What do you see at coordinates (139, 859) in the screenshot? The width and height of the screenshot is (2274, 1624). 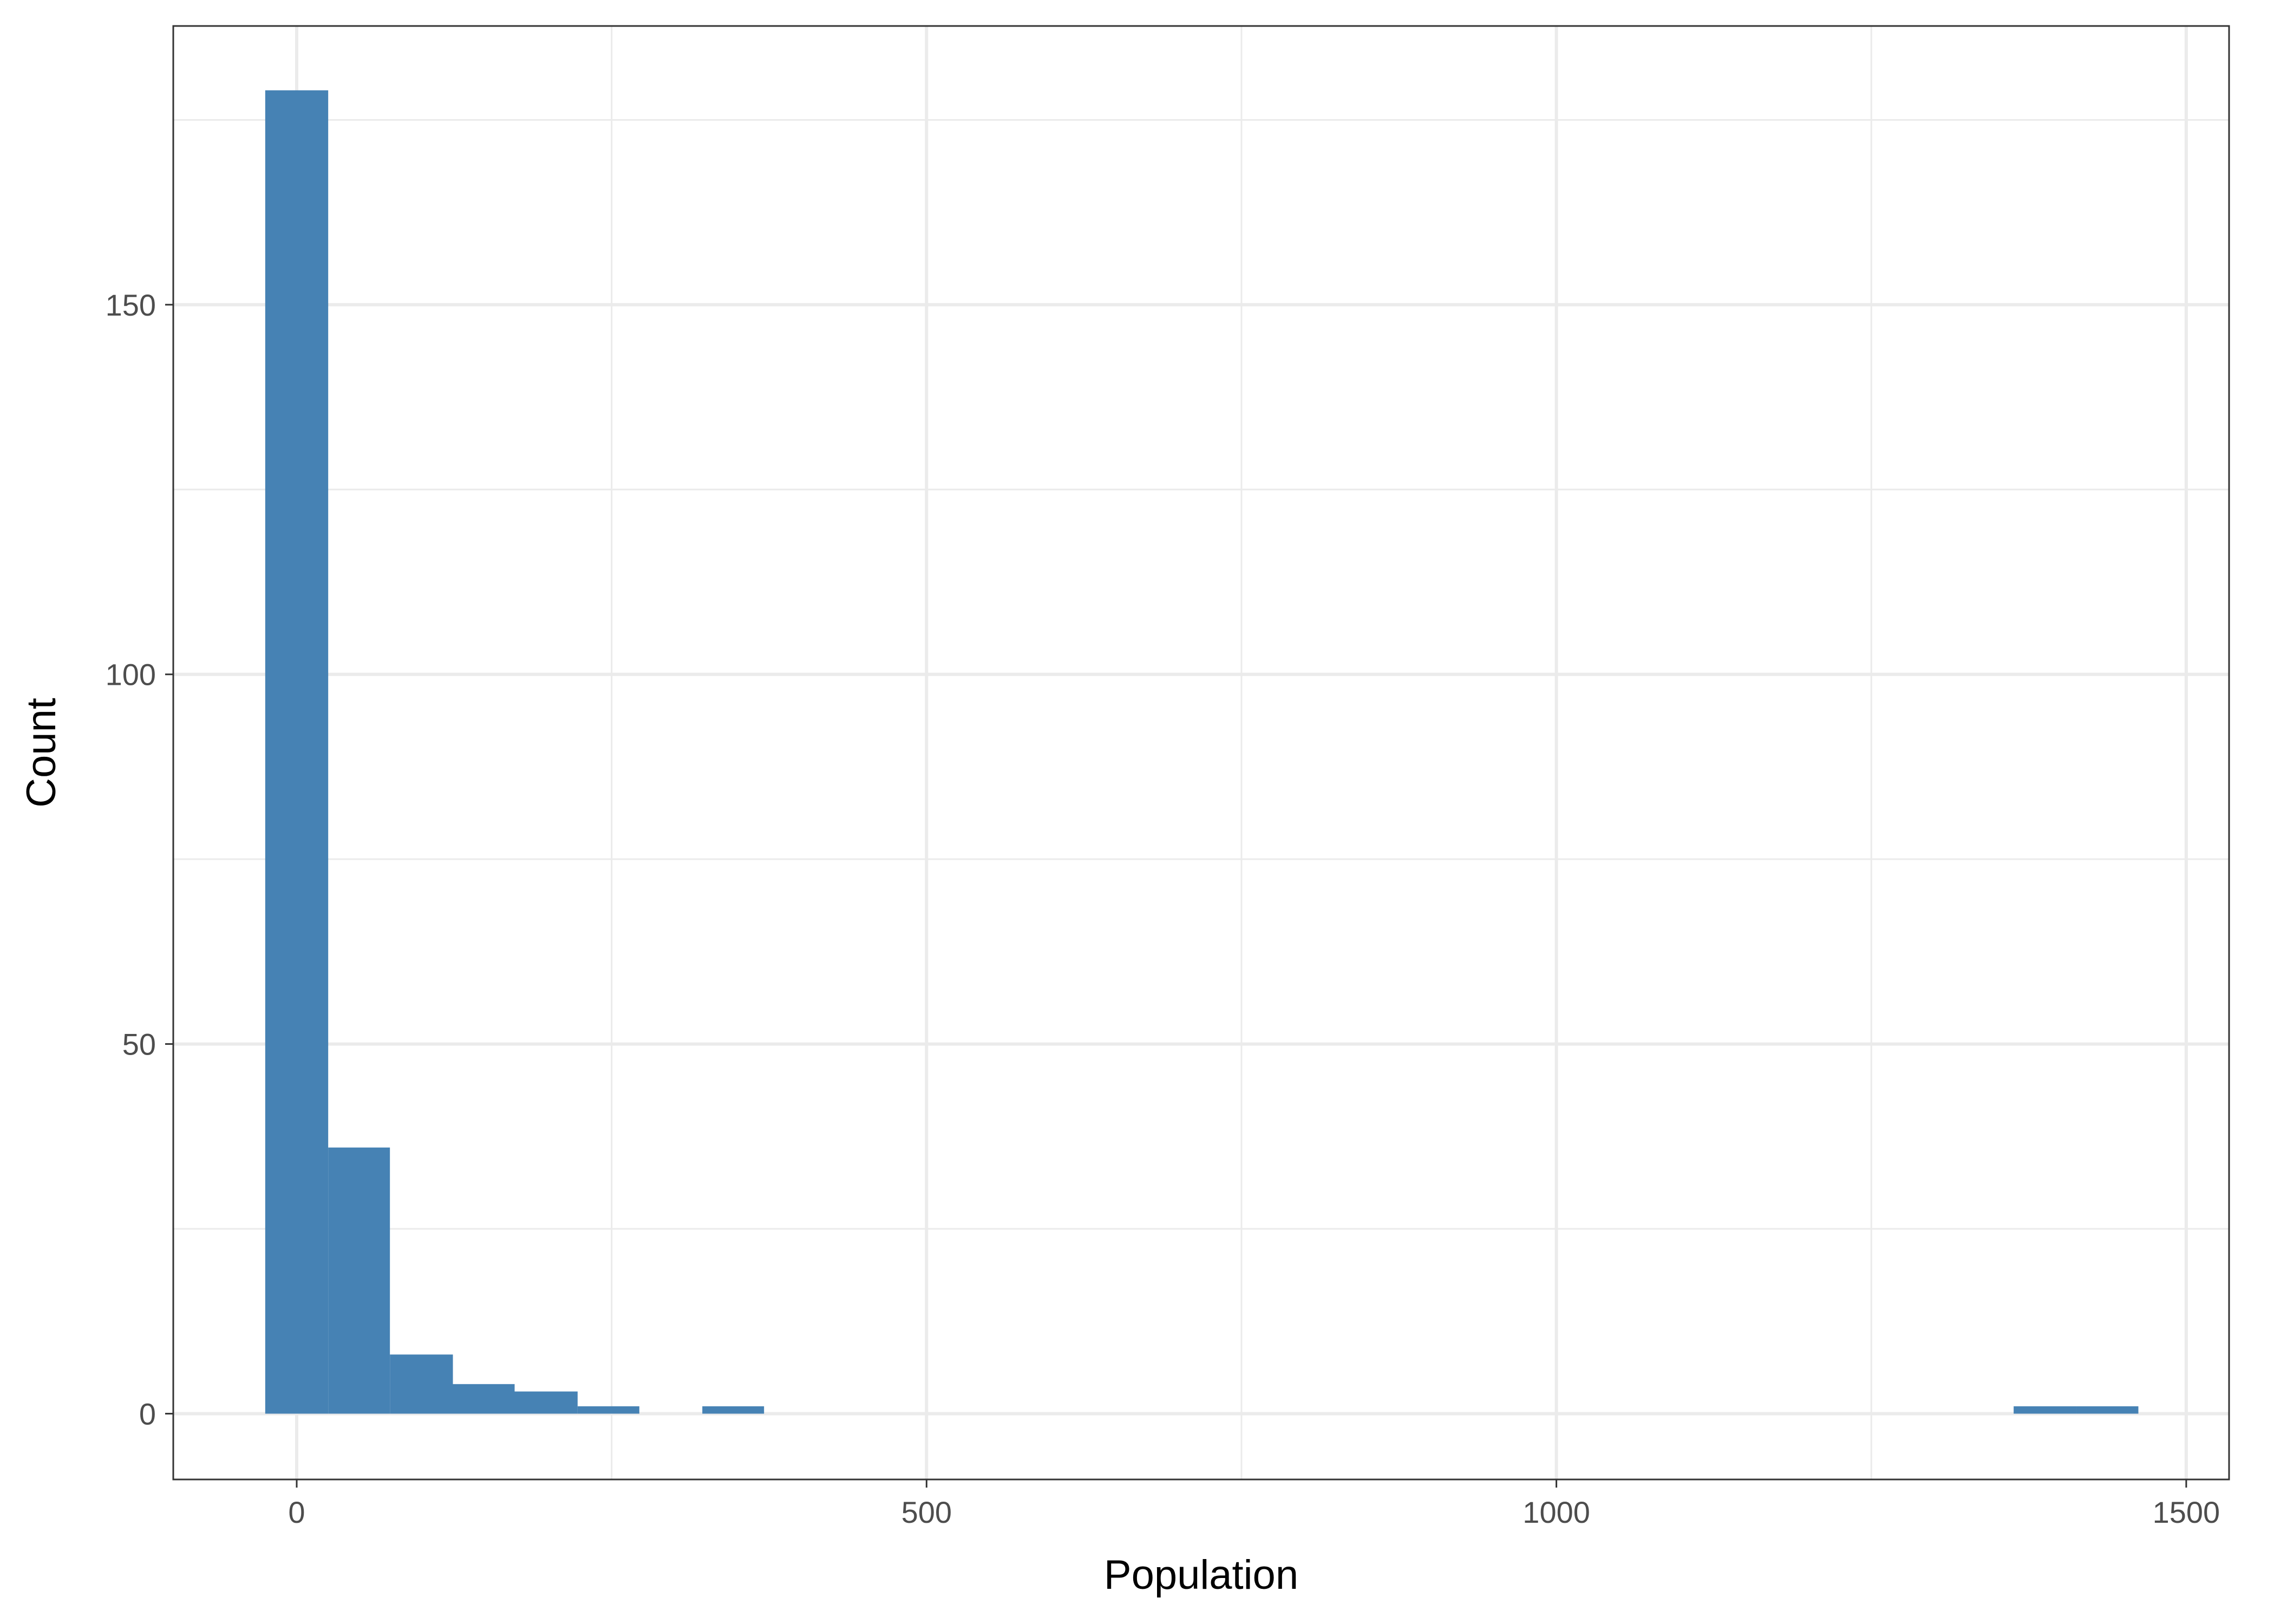 I see `y-axis-ticks: 0 50 100 150` at bounding box center [139, 859].